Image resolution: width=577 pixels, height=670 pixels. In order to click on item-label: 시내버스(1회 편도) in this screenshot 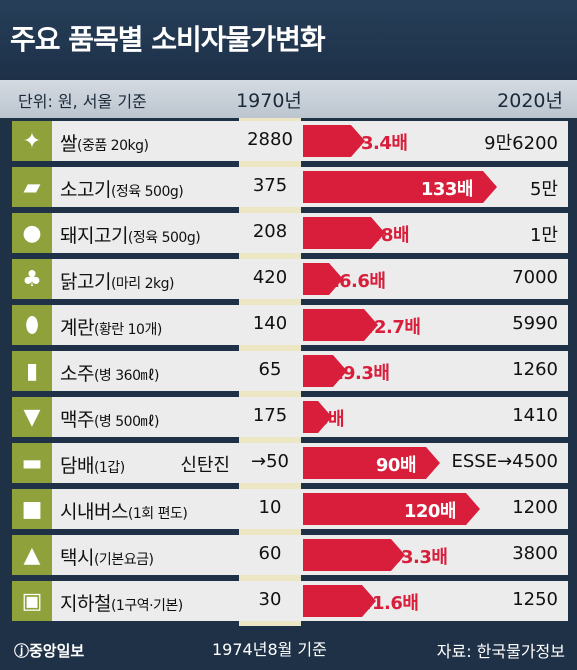, I will do `click(124, 510)`.